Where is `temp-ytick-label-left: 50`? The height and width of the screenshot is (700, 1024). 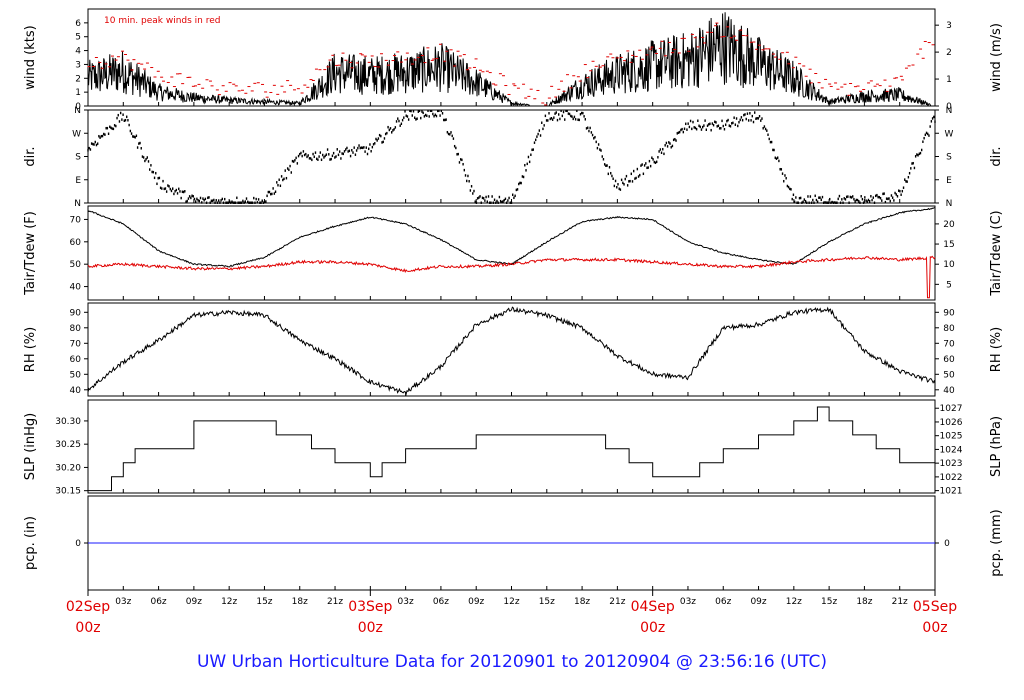 temp-ytick-label-left: 50 is located at coordinates (76, 265).